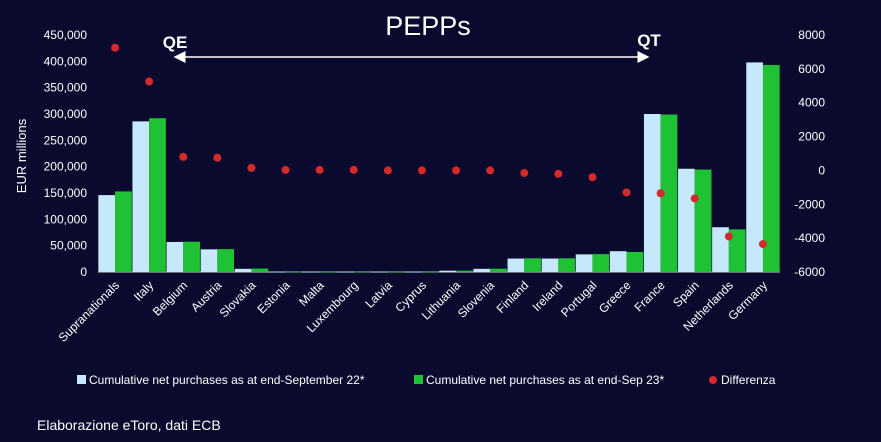  I want to click on x-tick-label: Latvia, so click(378, 294).